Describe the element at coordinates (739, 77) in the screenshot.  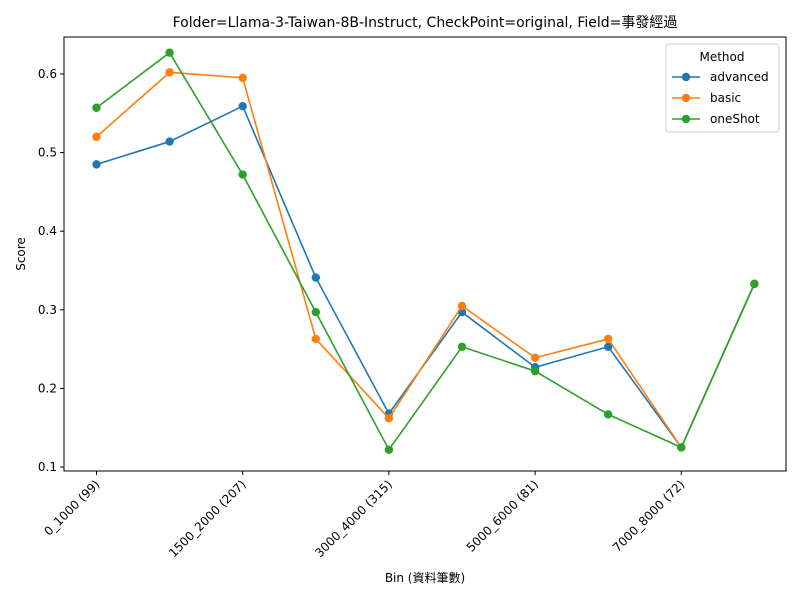
I see `legend-label: advanced` at that location.